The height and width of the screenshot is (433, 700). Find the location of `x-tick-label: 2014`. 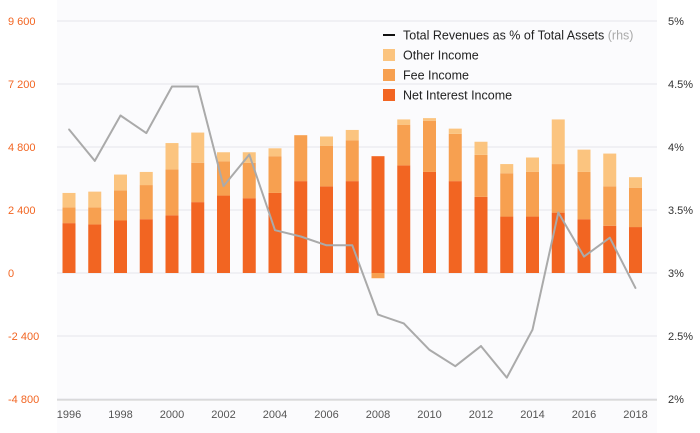

x-tick-label: 2014 is located at coordinates (532, 415).